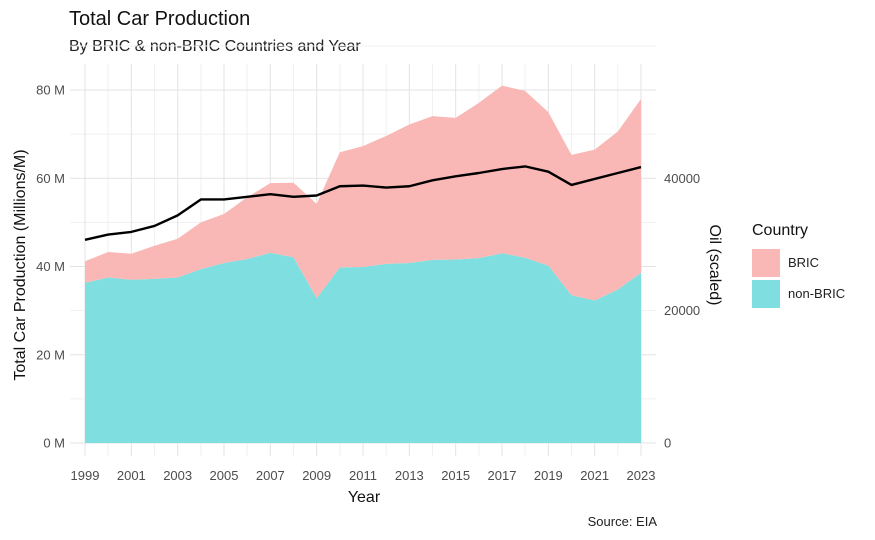 The height and width of the screenshot is (540, 875). What do you see at coordinates (622, 521) in the screenshot?
I see `source-caption: Source: EIA` at bounding box center [622, 521].